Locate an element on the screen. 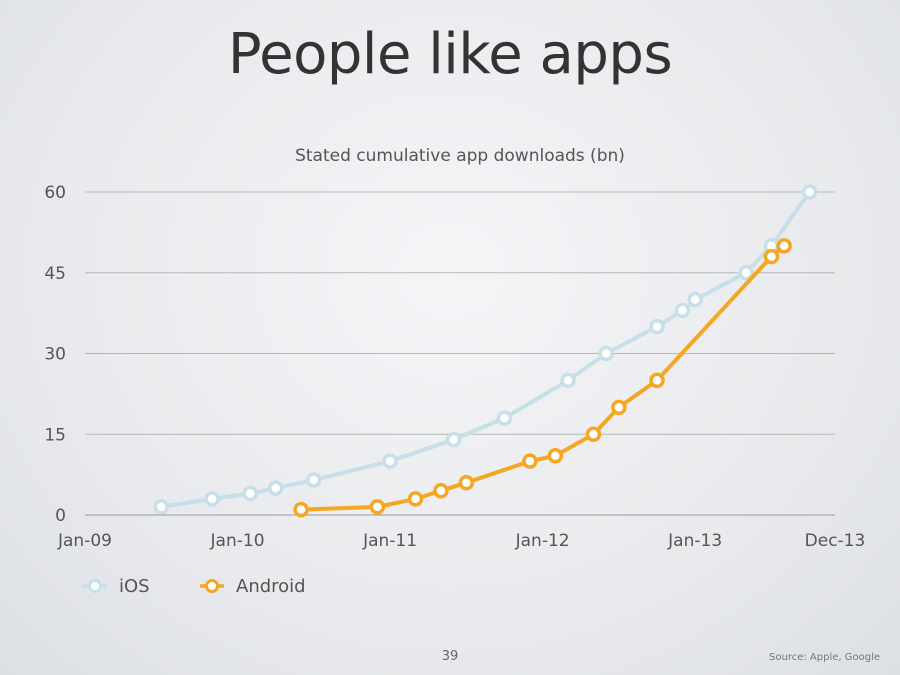 This screenshot has width=900, height=675. legend-item-android: Android is located at coordinates (253, 586).